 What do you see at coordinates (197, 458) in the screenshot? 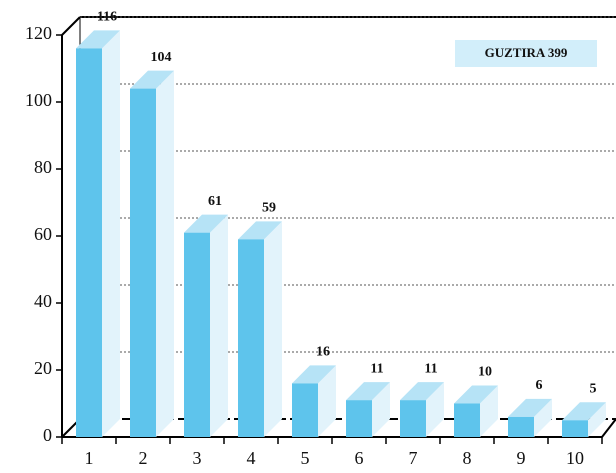
I see `x-tick-label: 3` at bounding box center [197, 458].